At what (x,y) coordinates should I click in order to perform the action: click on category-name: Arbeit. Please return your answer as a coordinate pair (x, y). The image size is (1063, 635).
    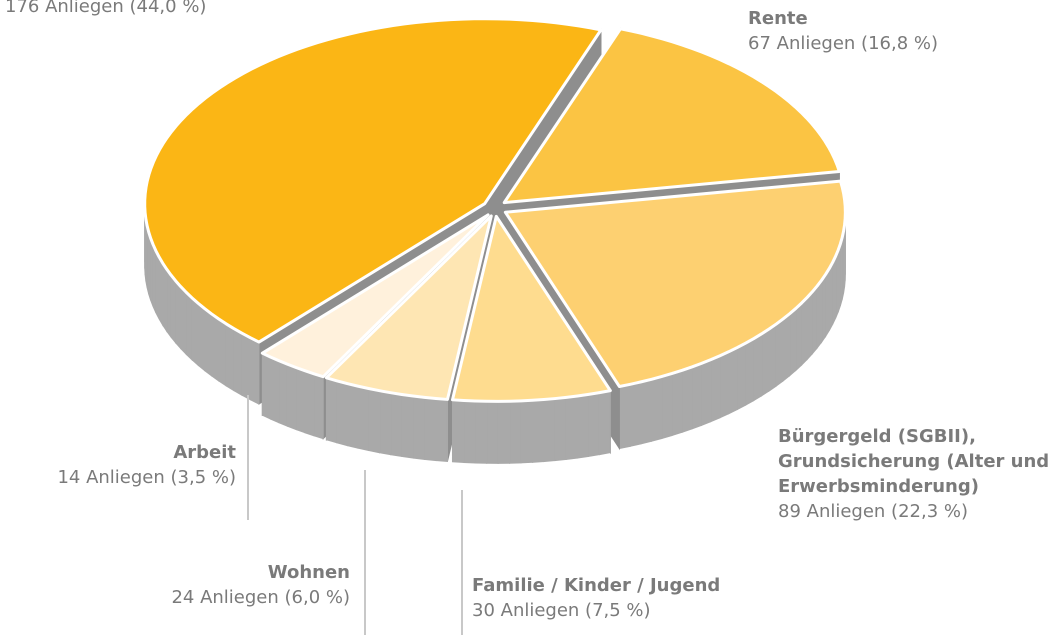
    Looking at the image, I should click on (204, 452).